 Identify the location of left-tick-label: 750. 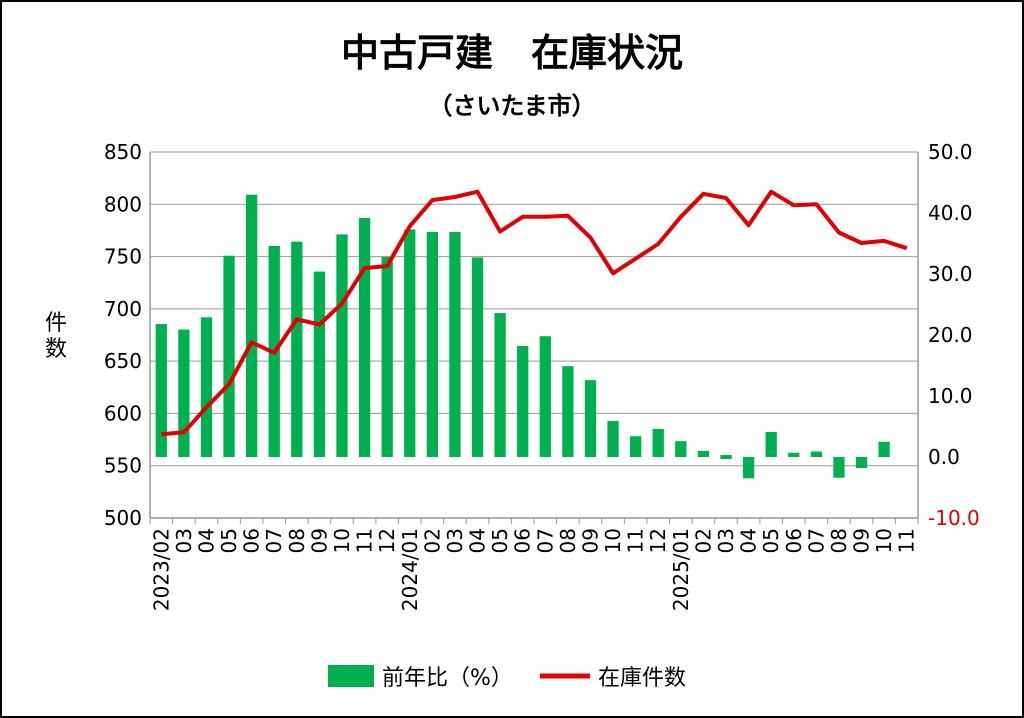
(123, 257).